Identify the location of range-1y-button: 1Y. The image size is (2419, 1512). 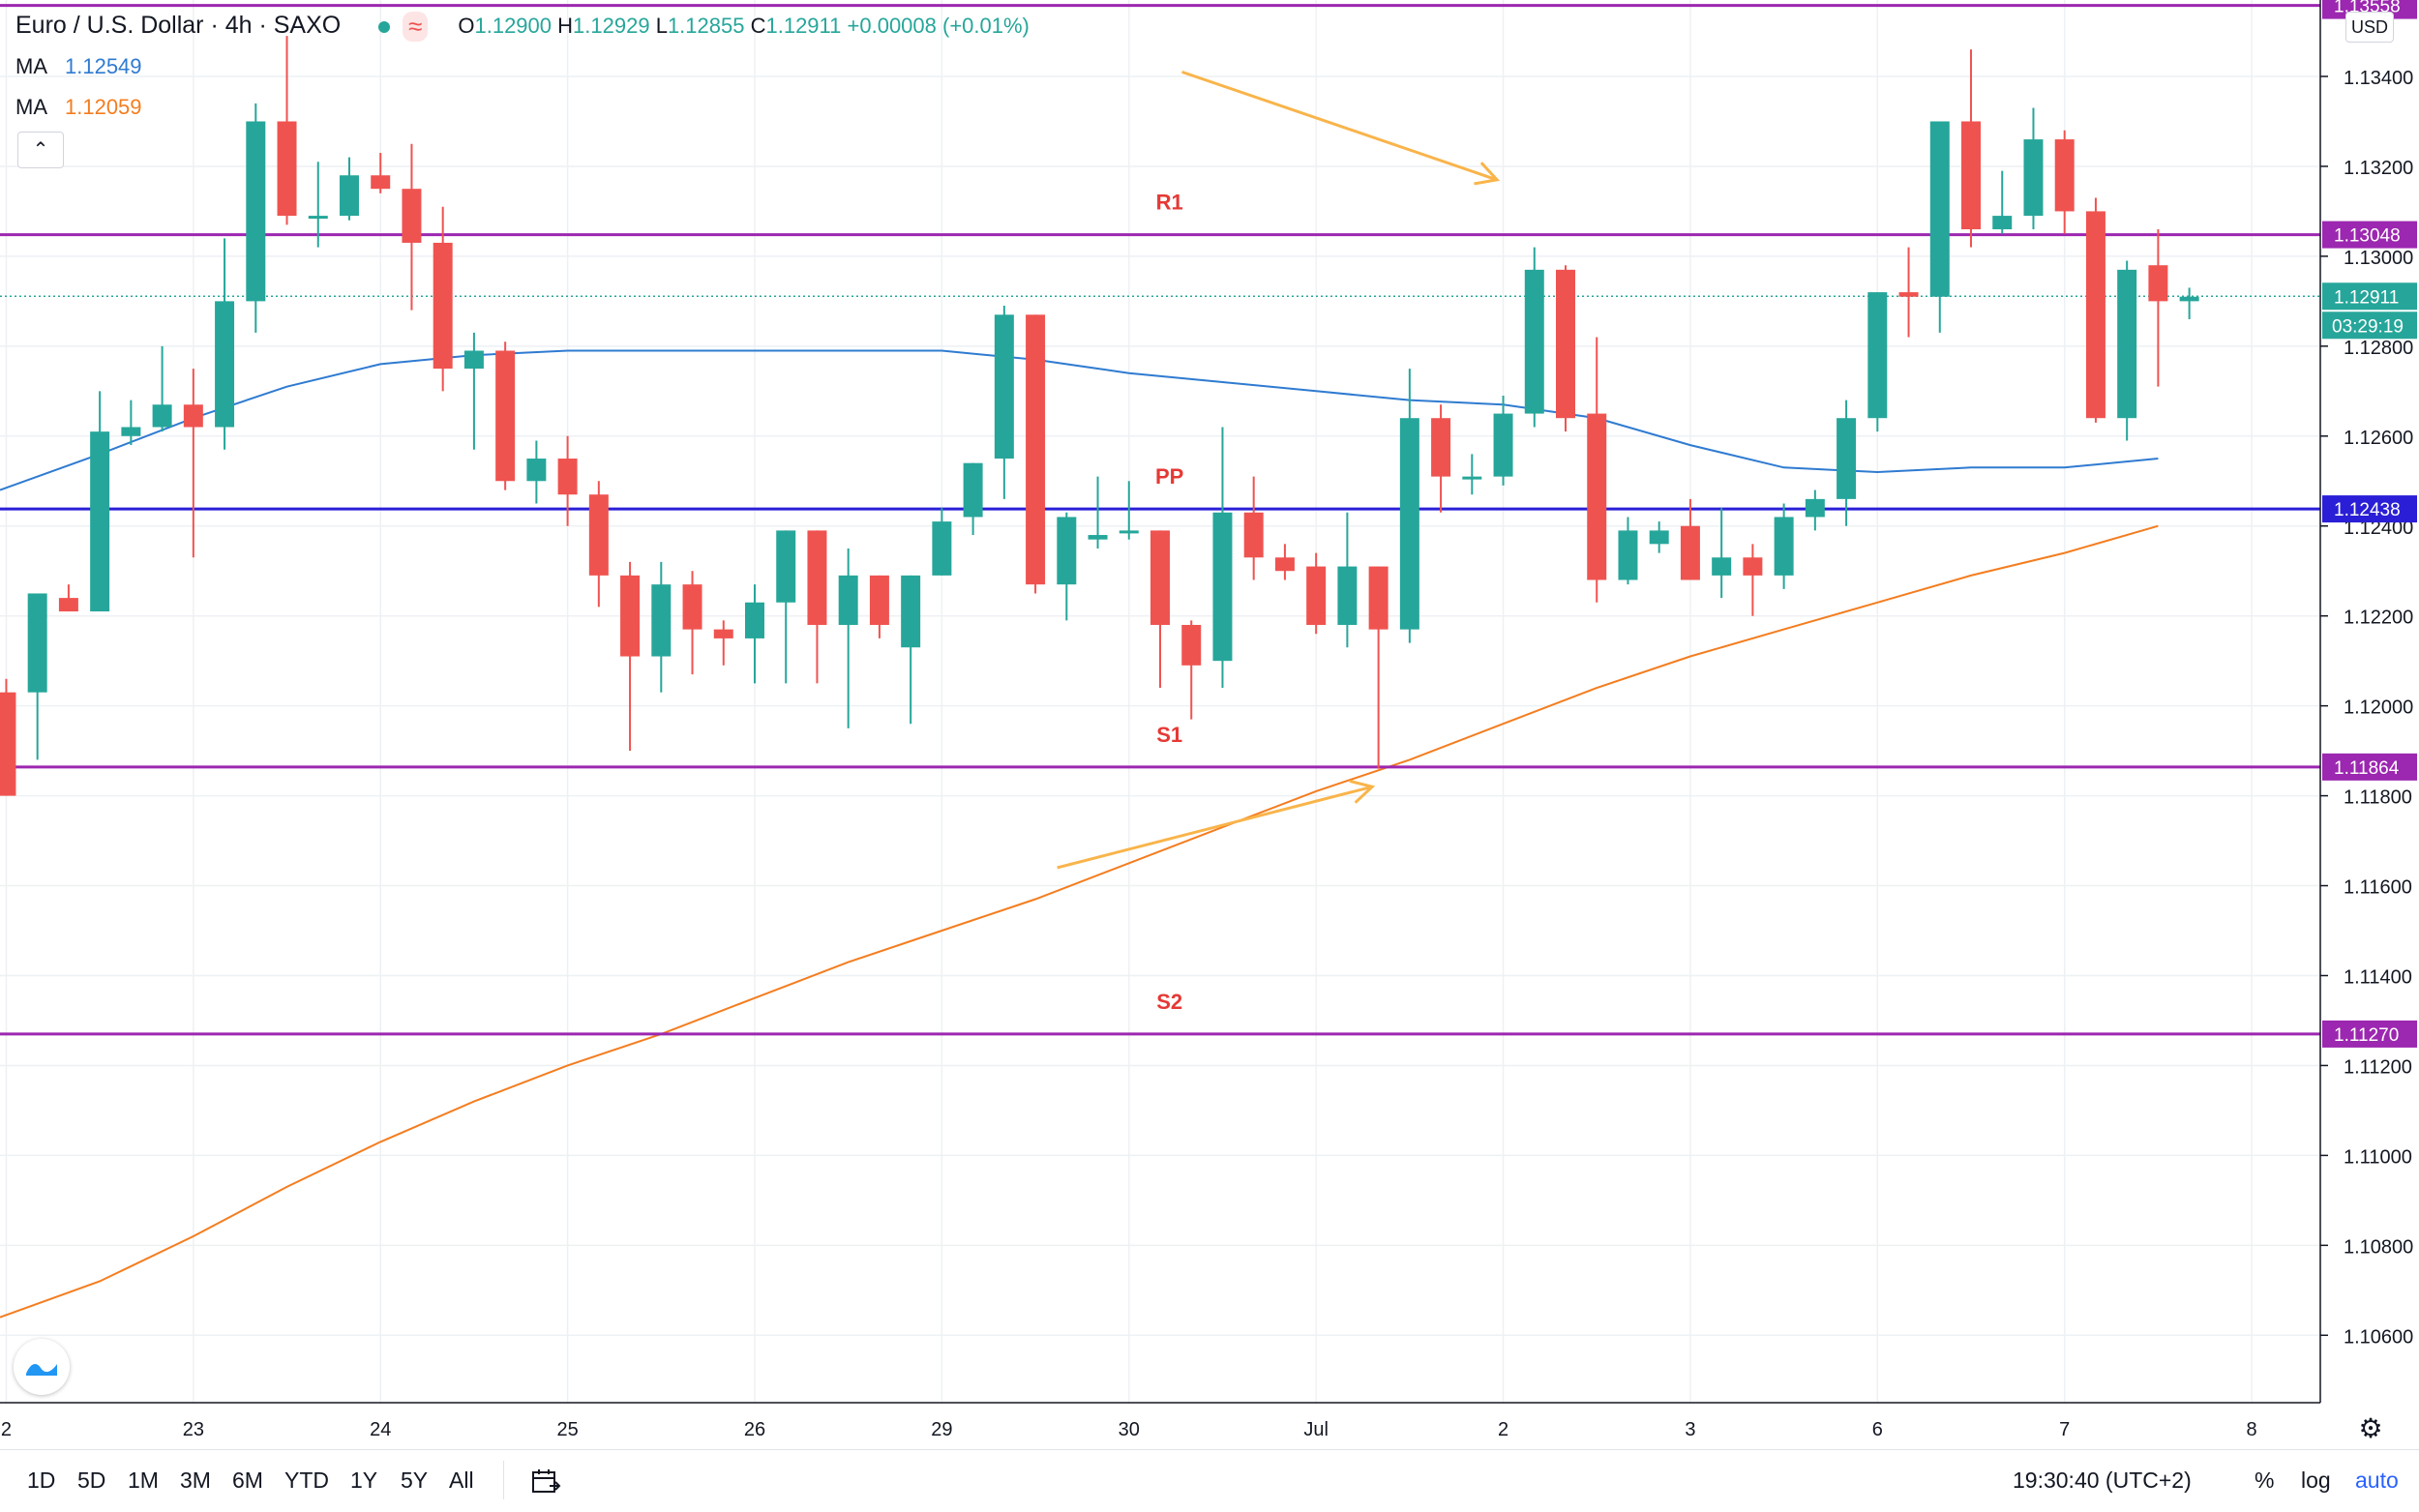
(364, 1481).